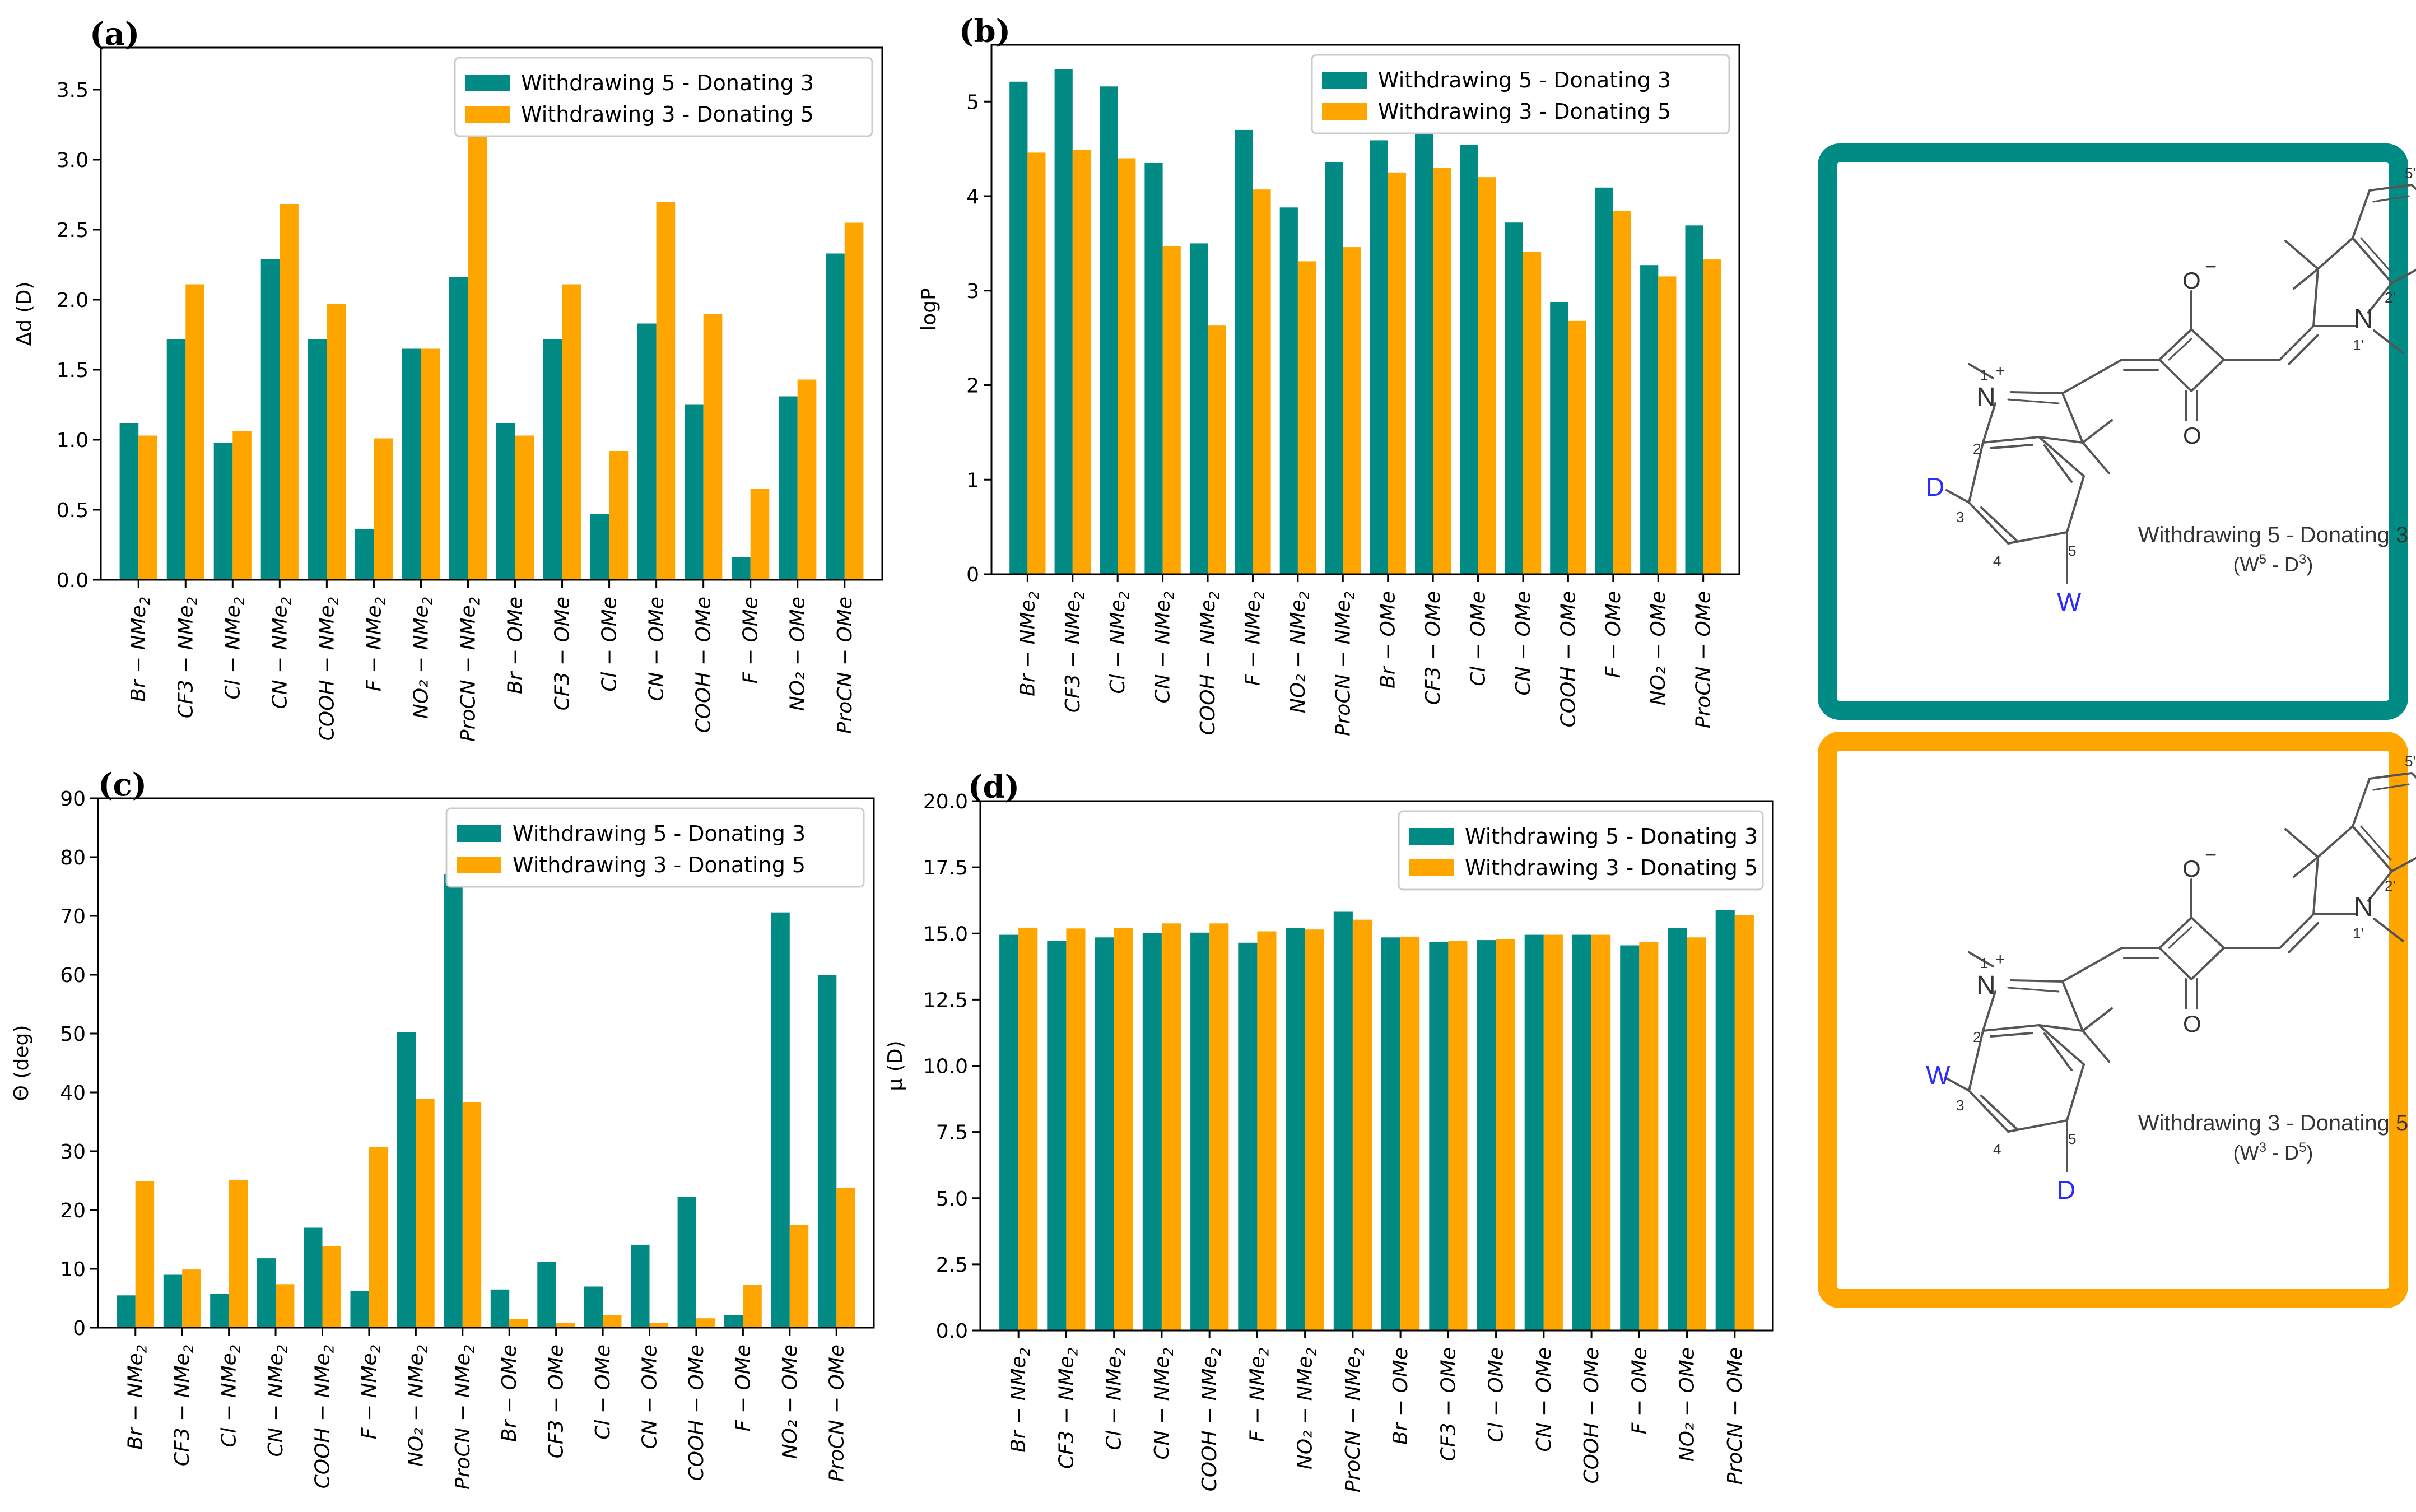 This screenshot has width=2416, height=1512. Describe the element at coordinates (655, 847) in the screenshot. I see `legend-box` at that location.